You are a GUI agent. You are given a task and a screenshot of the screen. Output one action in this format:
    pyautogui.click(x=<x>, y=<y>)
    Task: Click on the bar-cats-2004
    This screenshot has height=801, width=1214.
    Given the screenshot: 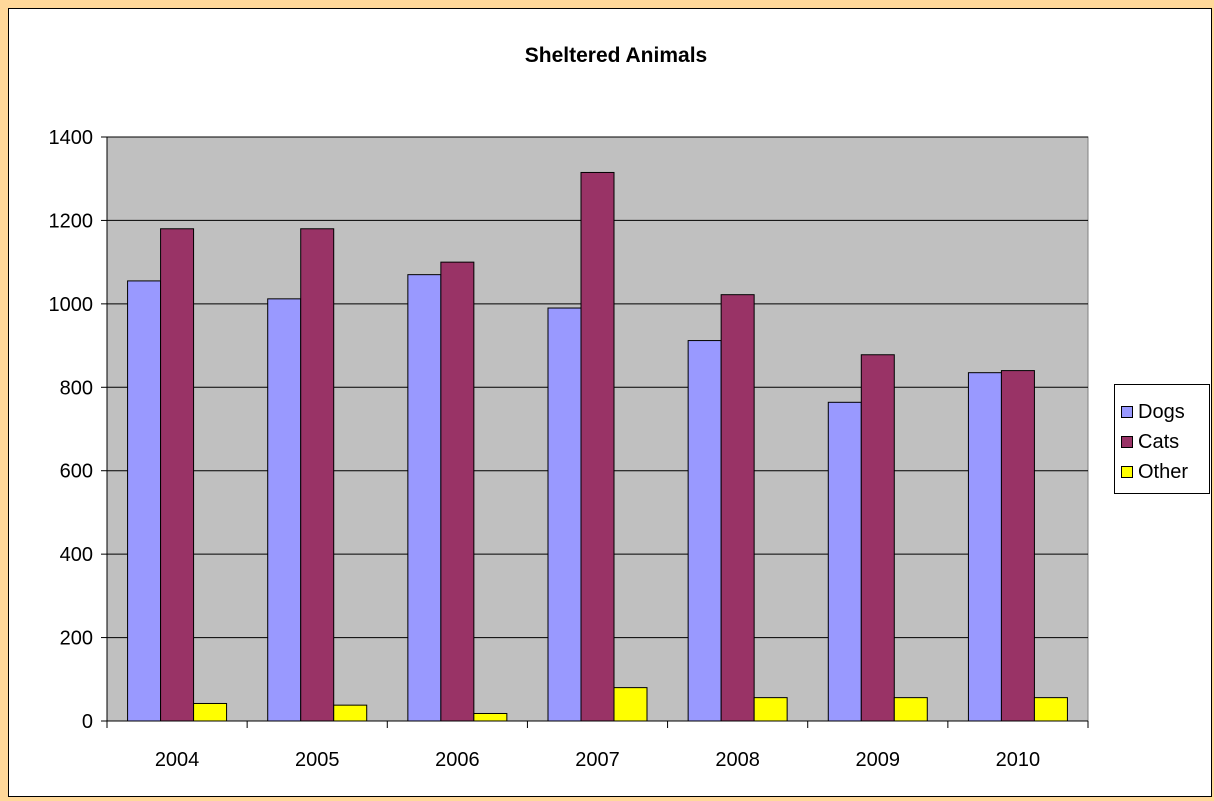 What is the action you would take?
    pyautogui.click(x=177, y=475)
    